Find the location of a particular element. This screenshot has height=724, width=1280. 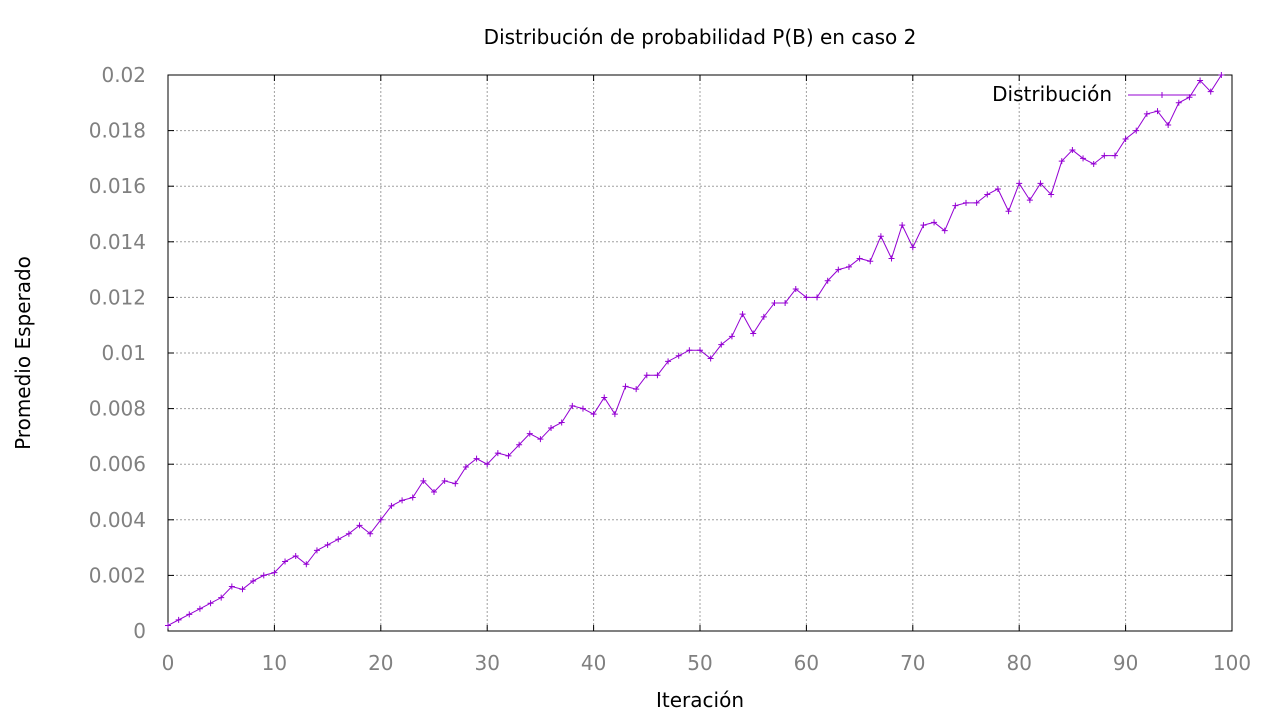

legend-marker is located at coordinates (1162, 95).